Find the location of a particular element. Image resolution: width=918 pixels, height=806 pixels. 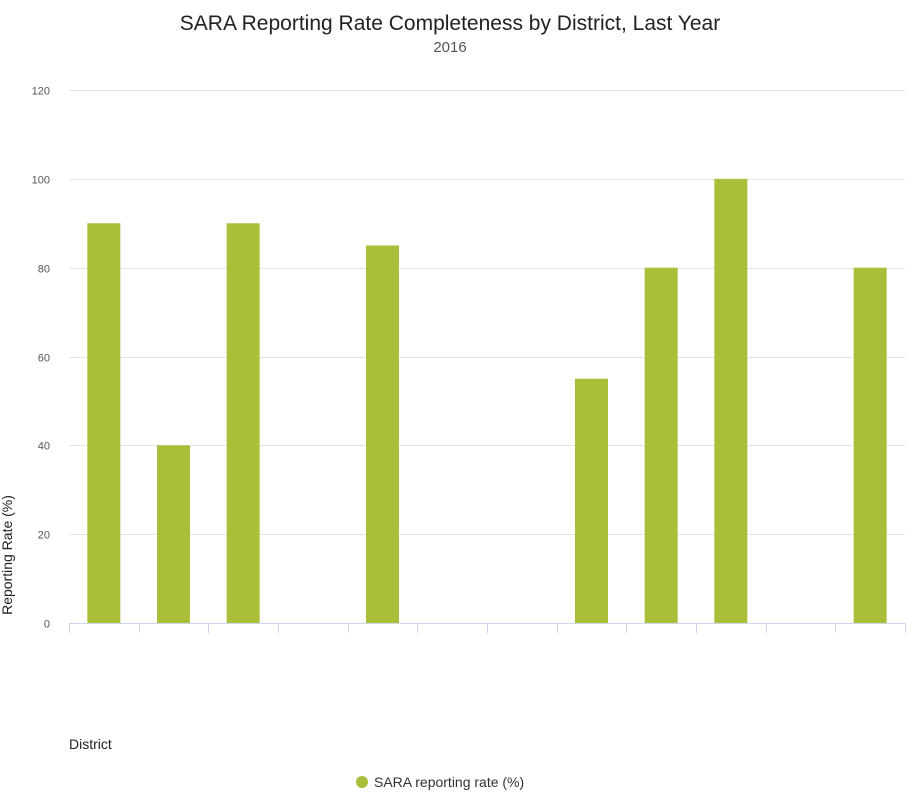

y-tick-label: 0 is located at coordinates (47, 625).